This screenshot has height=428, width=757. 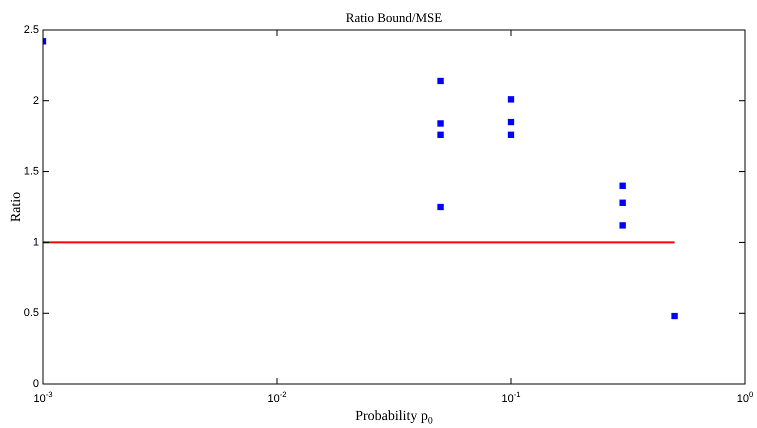 I want to click on y-tick-label: 0, so click(x=35, y=384).